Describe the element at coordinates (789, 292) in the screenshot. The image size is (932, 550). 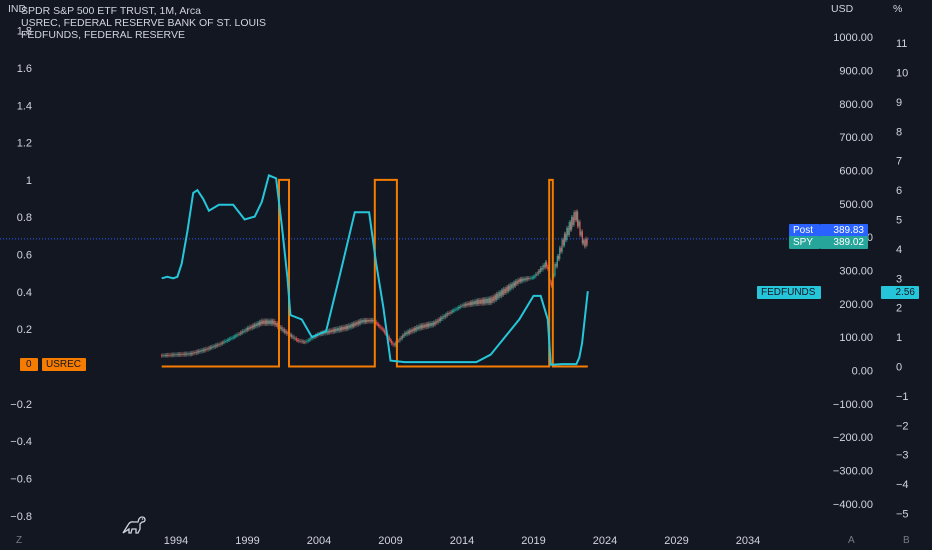
I see `fedfunds-name-tag: FEDFUNDS` at that location.